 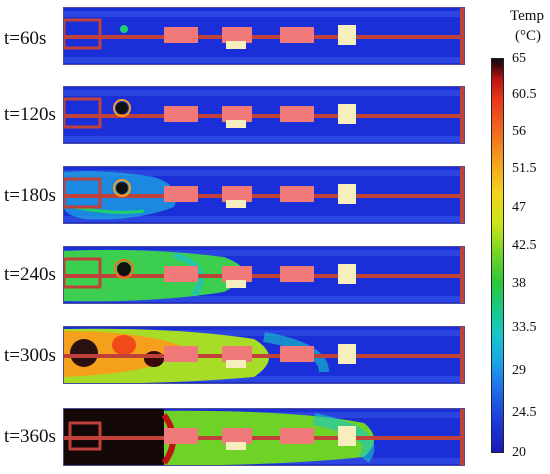 What do you see at coordinates (524, 412) in the screenshot?
I see `colorbar-tick-24-5: 24.5` at bounding box center [524, 412].